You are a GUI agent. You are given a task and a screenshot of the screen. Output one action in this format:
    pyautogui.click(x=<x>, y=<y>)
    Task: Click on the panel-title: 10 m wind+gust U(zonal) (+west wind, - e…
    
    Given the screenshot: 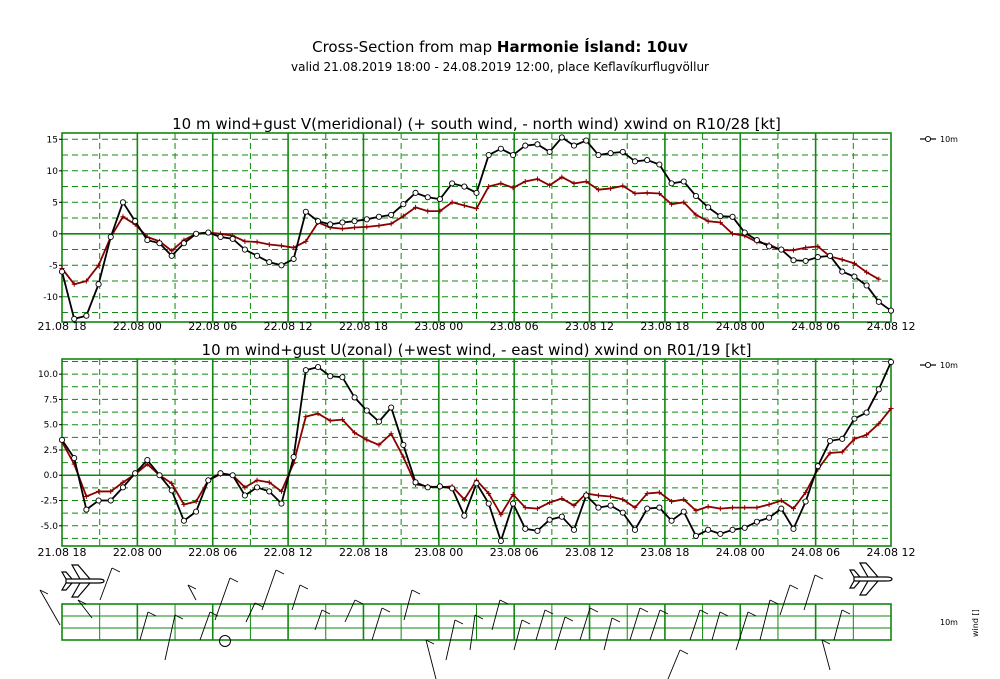 What is the action you would take?
    pyautogui.click(x=477, y=350)
    